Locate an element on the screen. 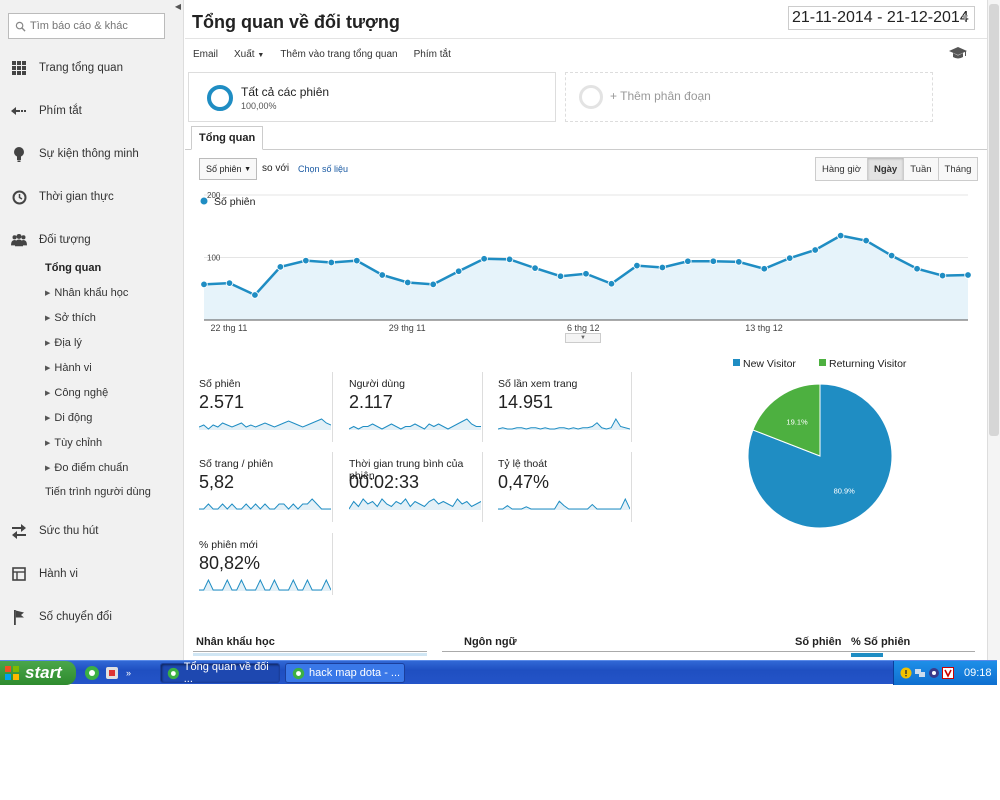  pie-slice is located at coordinates (786, 420).